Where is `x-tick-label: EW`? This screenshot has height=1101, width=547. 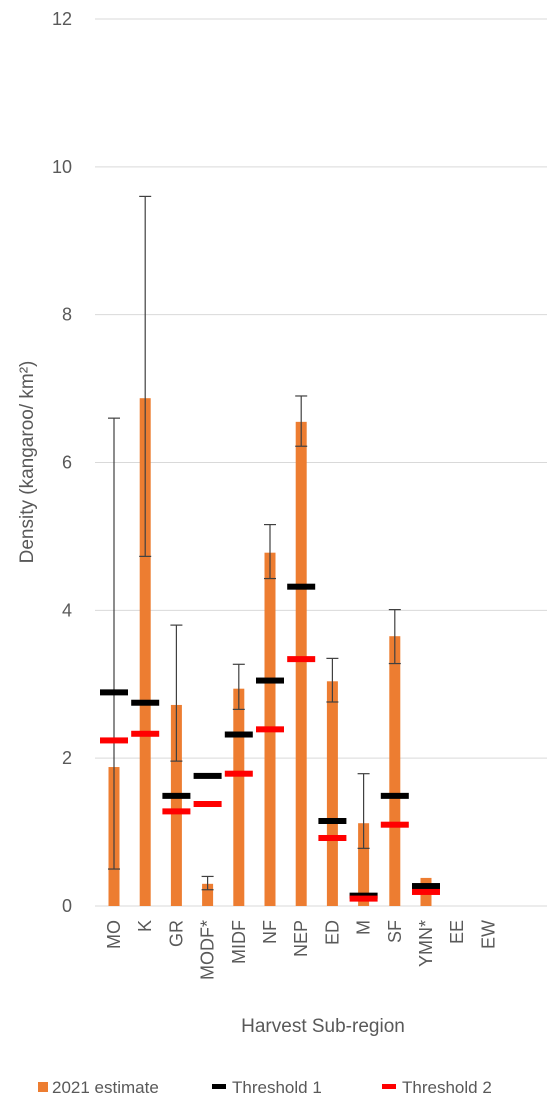 x-tick-label: EW is located at coordinates (488, 934).